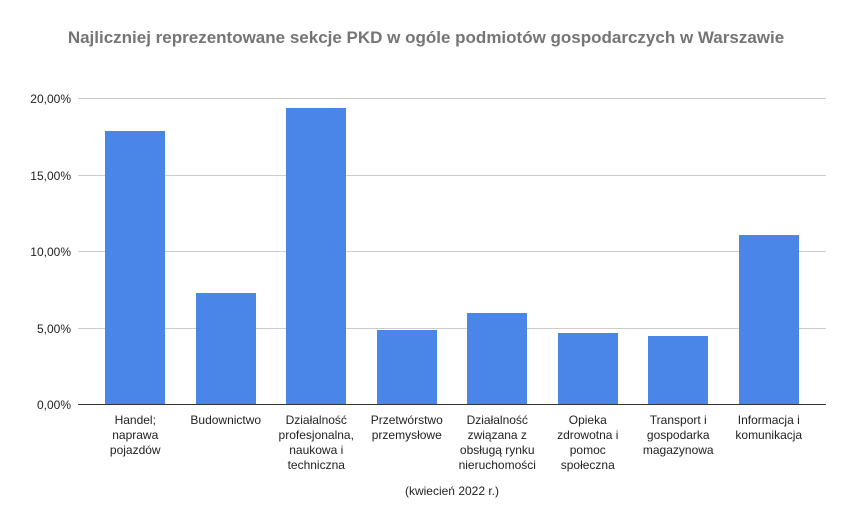 The width and height of the screenshot is (852, 527). Describe the element at coordinates (452, 491) in the screenshot. I see `chart-subtitle: (kwiecień 2022 r.)` at that location.